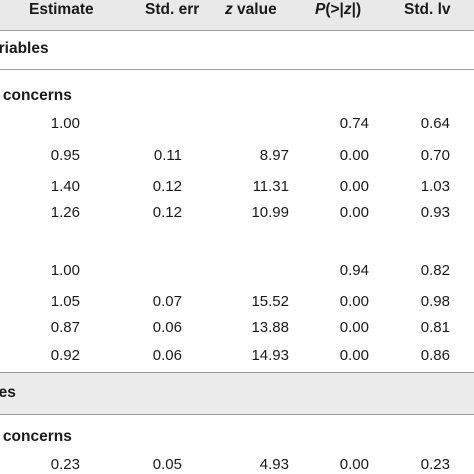  I want to click on cell-p-value: 0.74, so click(354, 123).